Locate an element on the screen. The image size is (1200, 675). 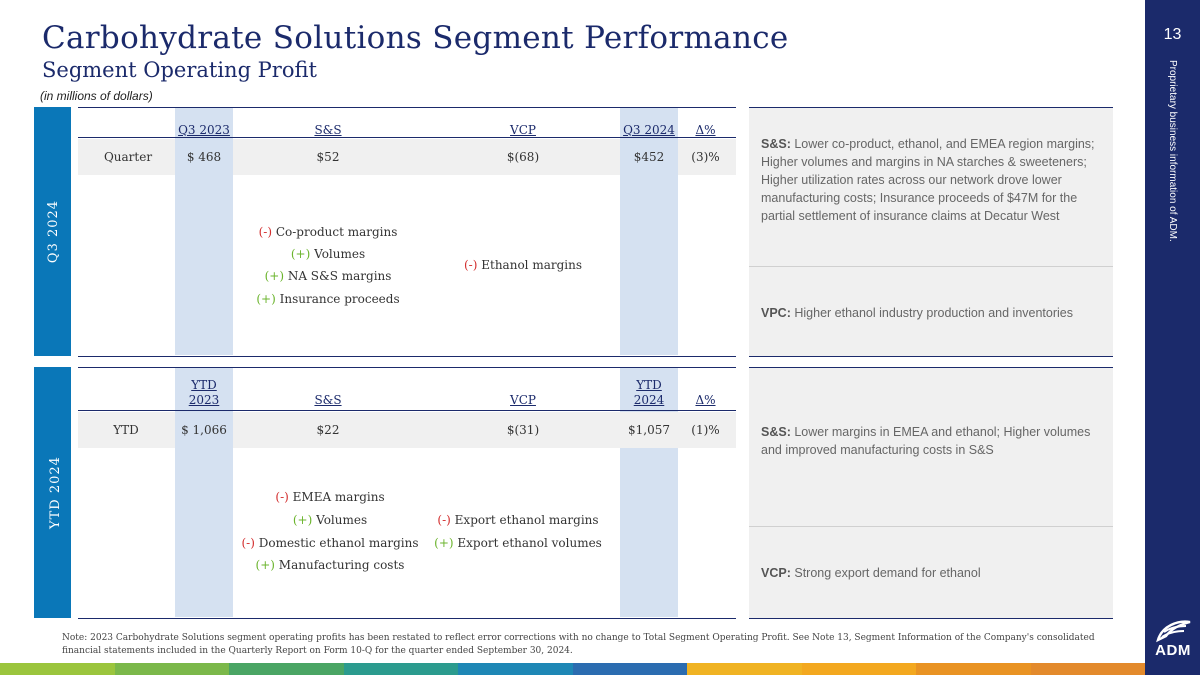
q3-header-vcp: VCP is located at coordinates (523, 130).